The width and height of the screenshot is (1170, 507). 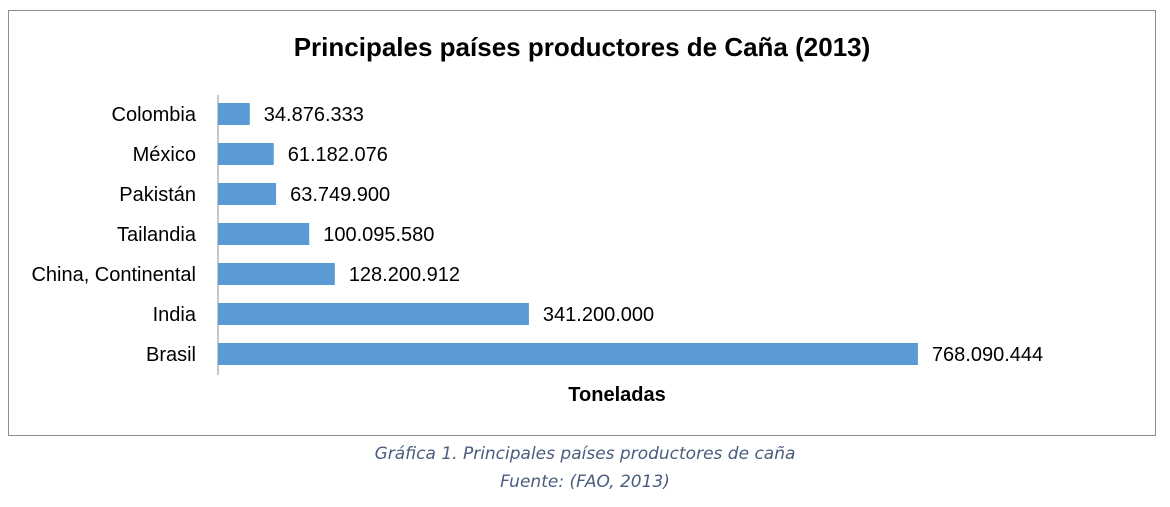 What do you see at coordinates (598, 315) in the screenshot?
I see `value-label: 341.200.000` at bounding box center [598, 315].